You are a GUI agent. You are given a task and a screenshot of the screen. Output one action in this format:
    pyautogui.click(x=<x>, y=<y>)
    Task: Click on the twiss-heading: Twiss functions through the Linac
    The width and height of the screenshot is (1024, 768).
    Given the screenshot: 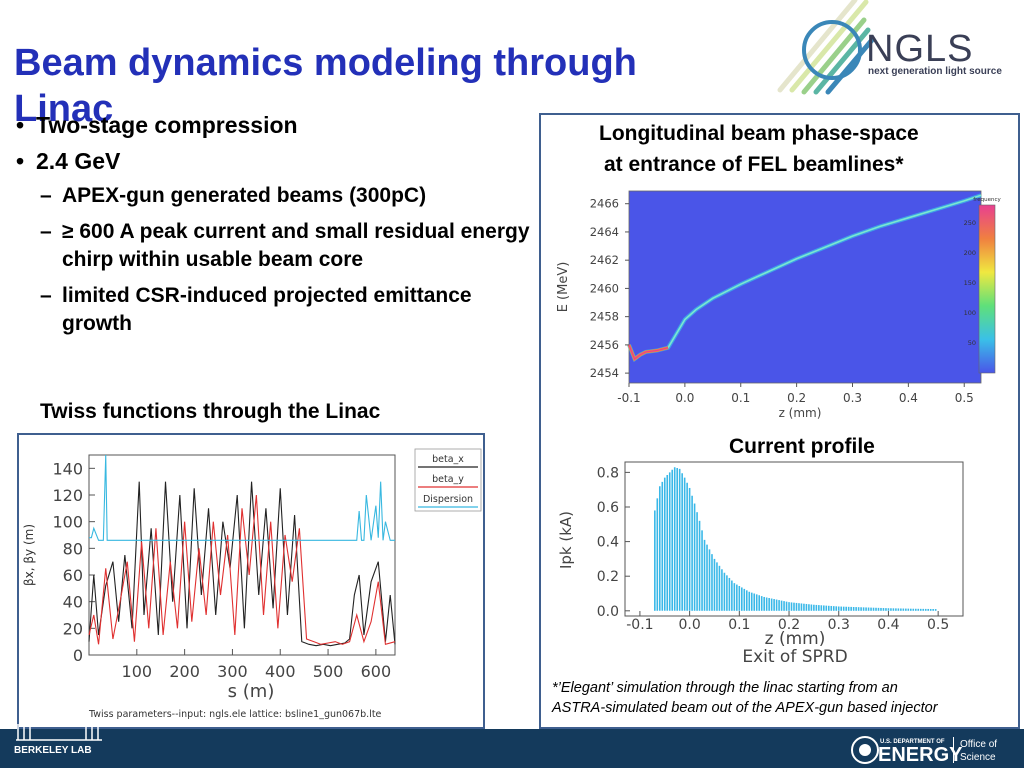 What is the action you would take?
    pyautogui.click(x=210, y=411)
    